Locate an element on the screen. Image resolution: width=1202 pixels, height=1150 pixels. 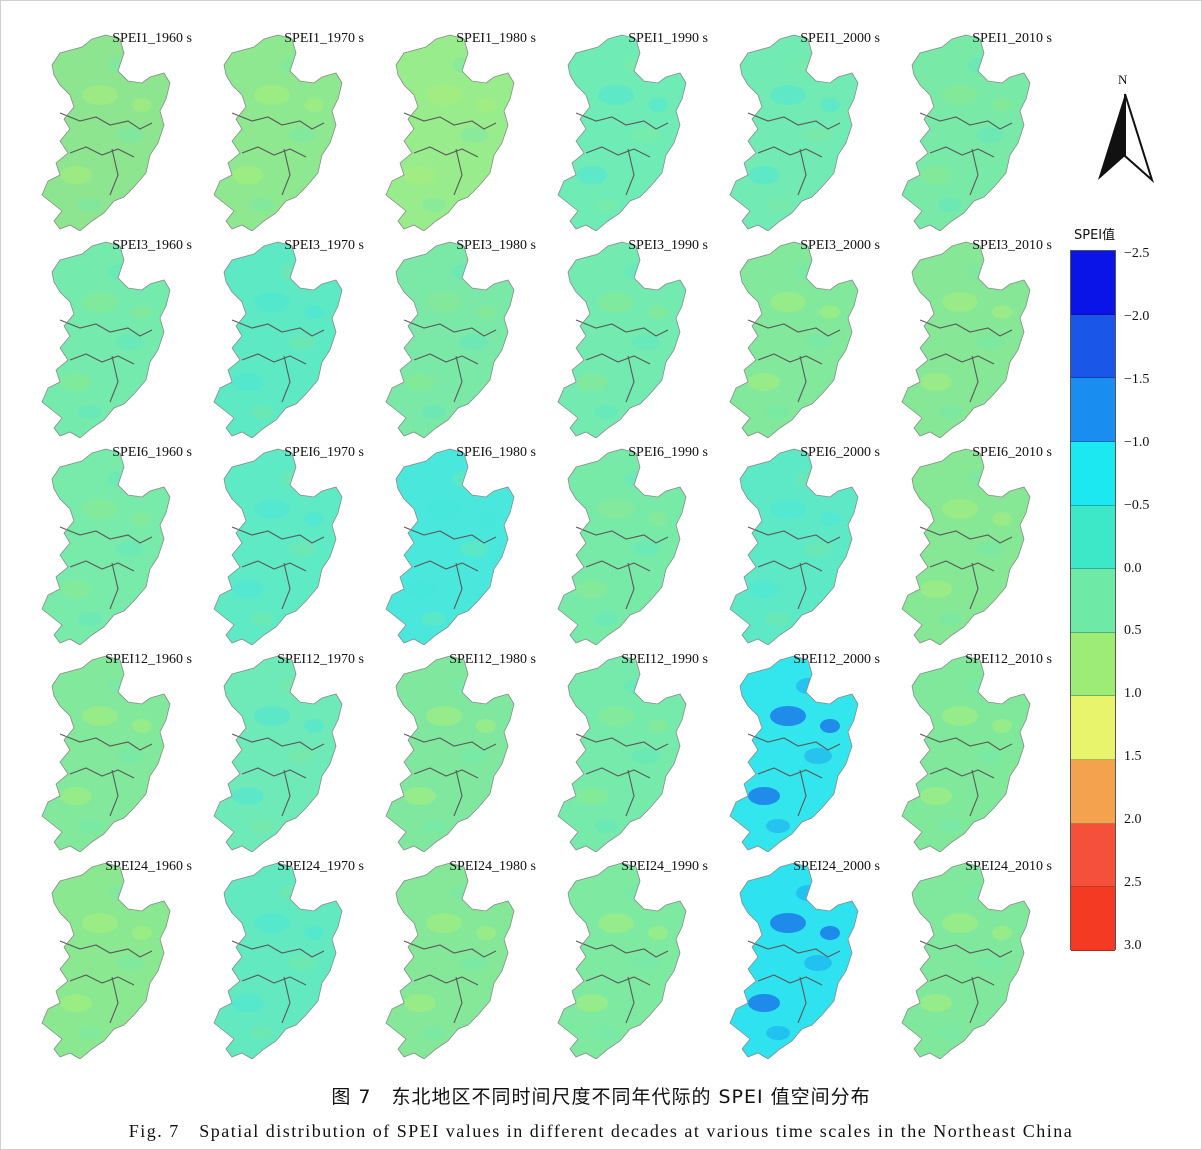
map-panel: SPEI24_1980 s is located at coordinates (460, 956).